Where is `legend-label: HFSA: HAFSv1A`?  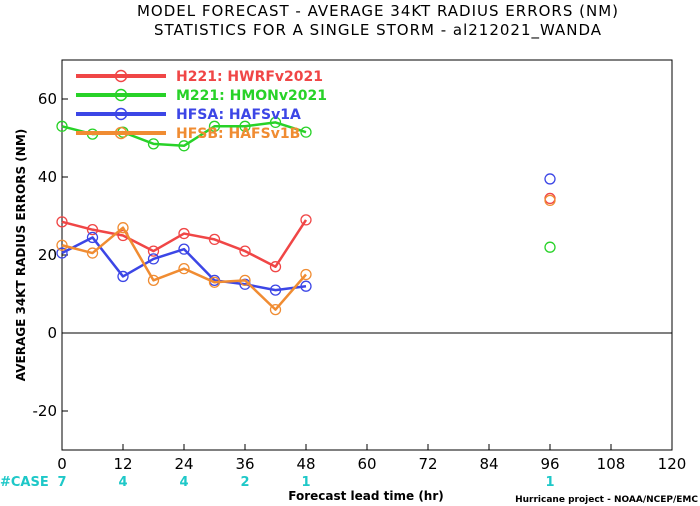
legend-label: HFSA: HAFSv1A is located at coordinates (238, 115).